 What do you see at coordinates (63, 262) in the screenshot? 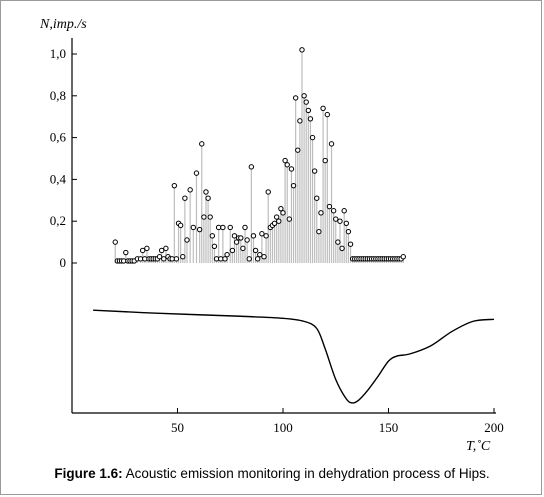
I see `y-tick-label: 0` at bounding box center [63, 262].